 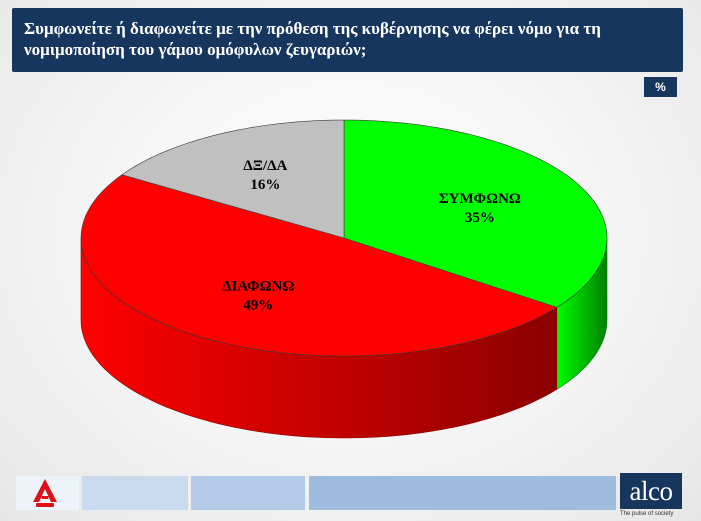 What do you see at coordinates (258, 306) in the screenshot?
I see `slice-value-1: 49%` at bounding box center [258, 306].